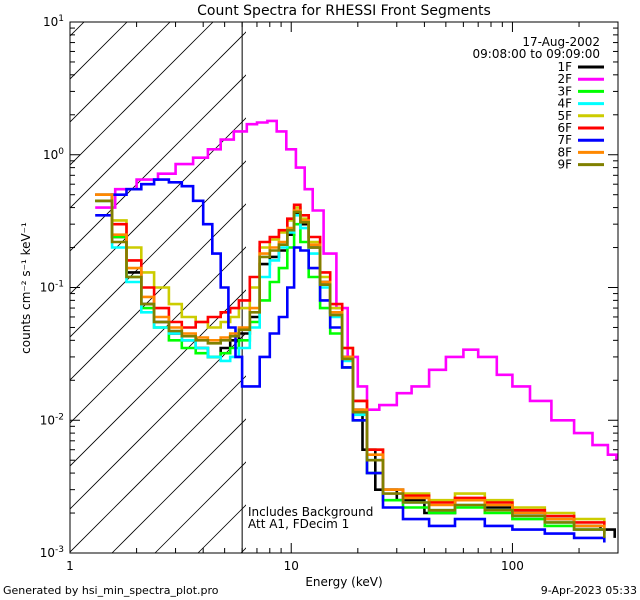 The width and height of the screenshot is (640, 600). What do you see at coordinates (512, 566) in the screenshot?
I see `x-tick-label: 100` at bounding box center [512, 566].